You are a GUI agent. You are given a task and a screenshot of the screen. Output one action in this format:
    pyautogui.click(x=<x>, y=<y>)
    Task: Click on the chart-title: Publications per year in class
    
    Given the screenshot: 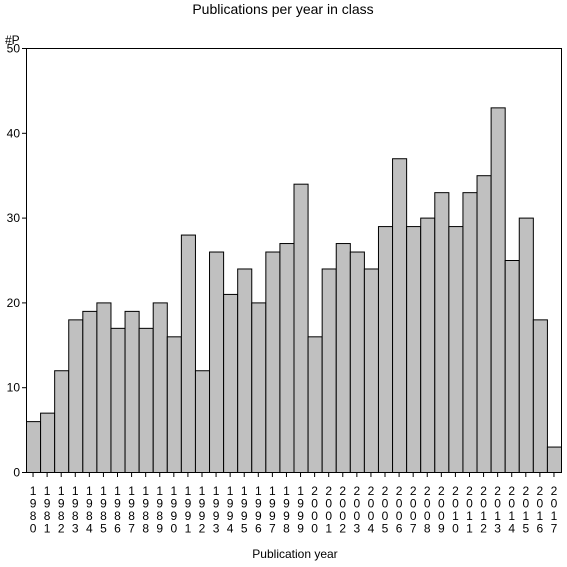 What is the action you would take?
    pyautogui.click(x=282, y=9)
    